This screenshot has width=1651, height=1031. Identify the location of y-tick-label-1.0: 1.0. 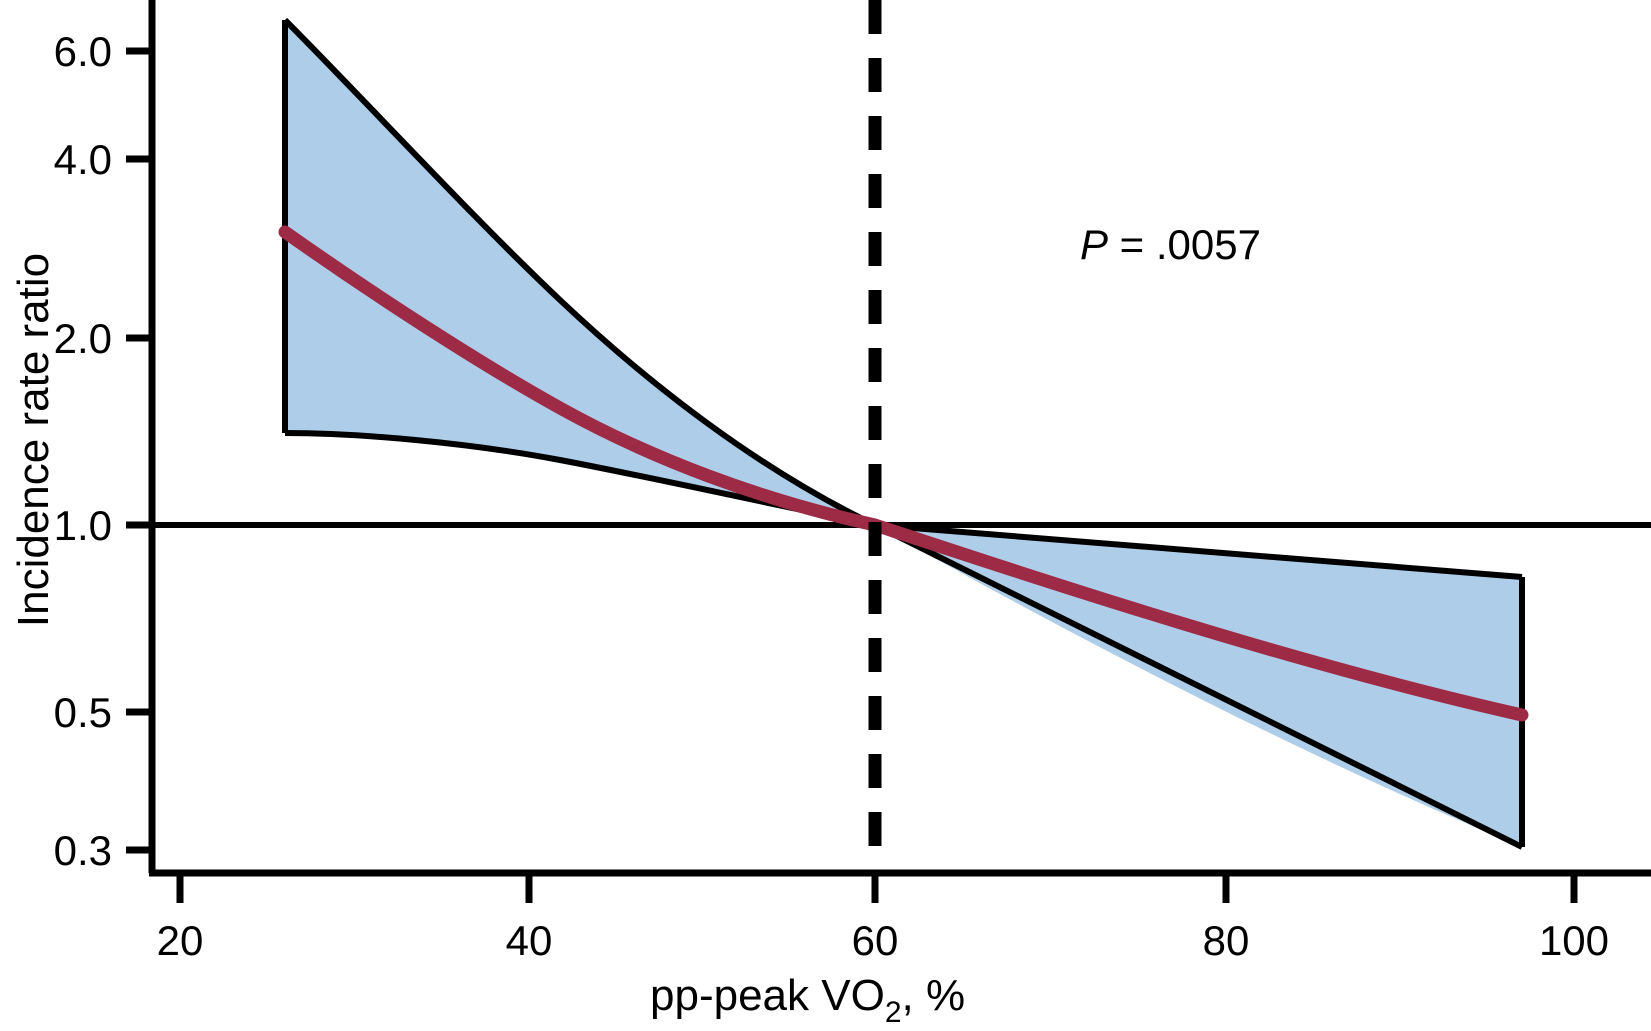
(83, 525).